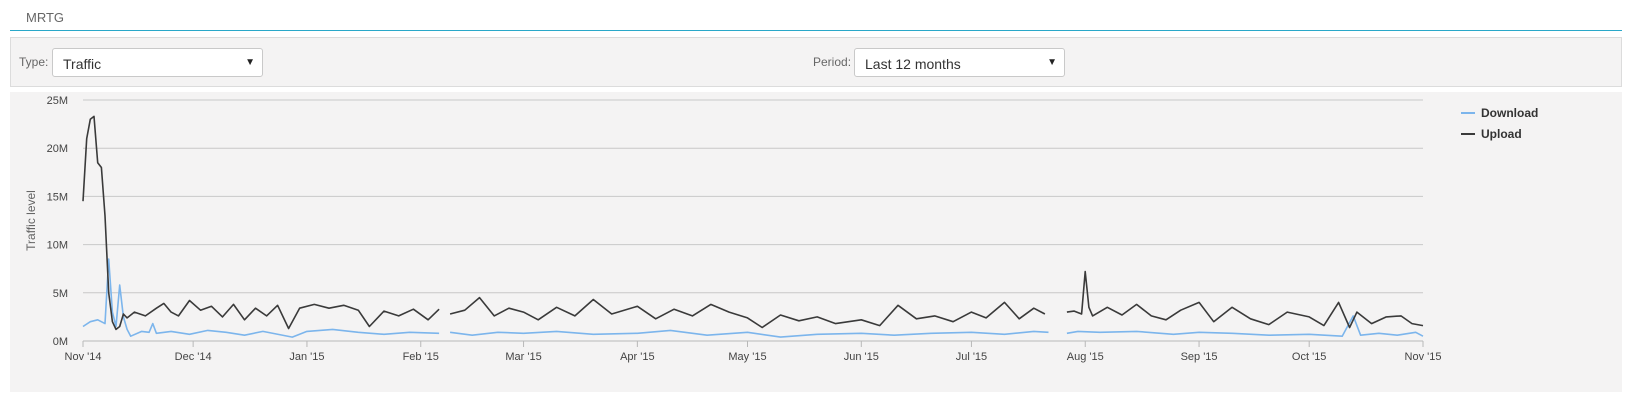  I want to click on x-tick-label: Nov '15, so click(1423, 357).